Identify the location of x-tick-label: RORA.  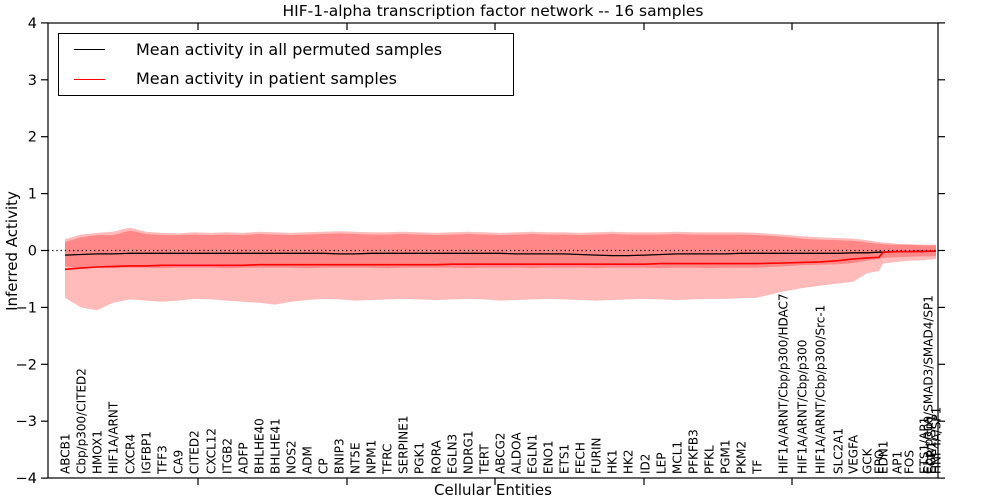
(437, 456).